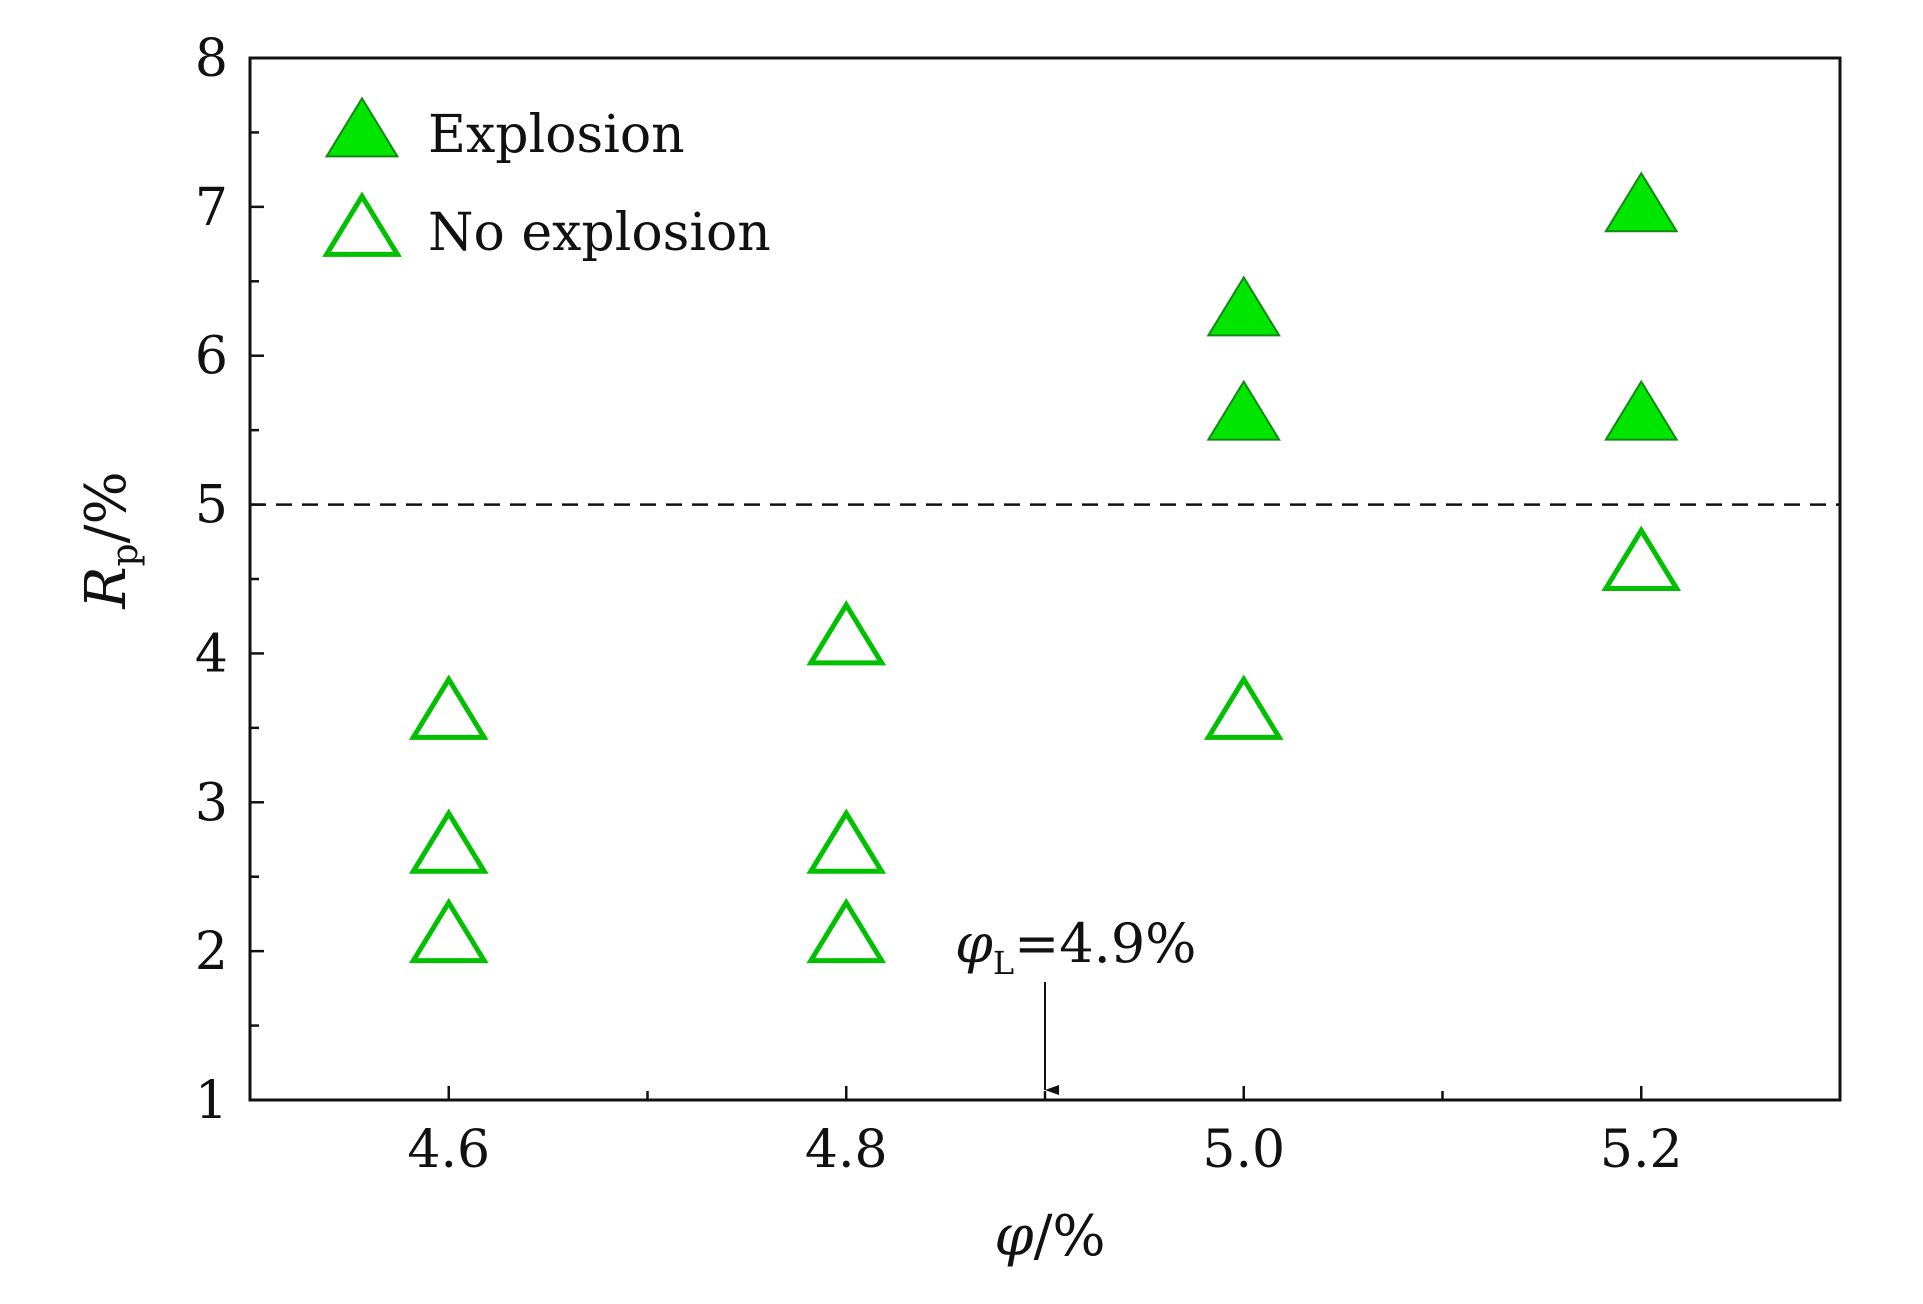 The height and width of the screenshot is (1304, 1923). I want to click on y-tick-label: 3, so click(211, 803).